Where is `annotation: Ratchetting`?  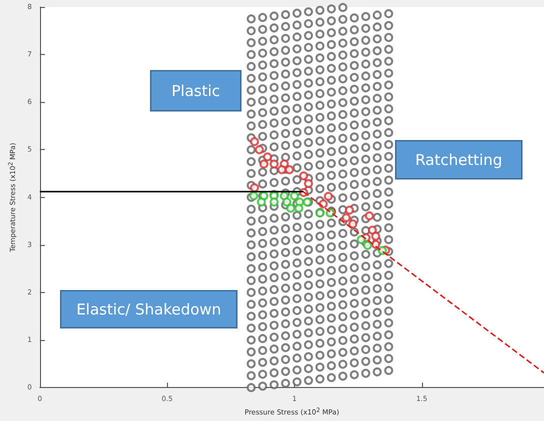 annotation: Ratchetting is located at coordinates (458, 159).